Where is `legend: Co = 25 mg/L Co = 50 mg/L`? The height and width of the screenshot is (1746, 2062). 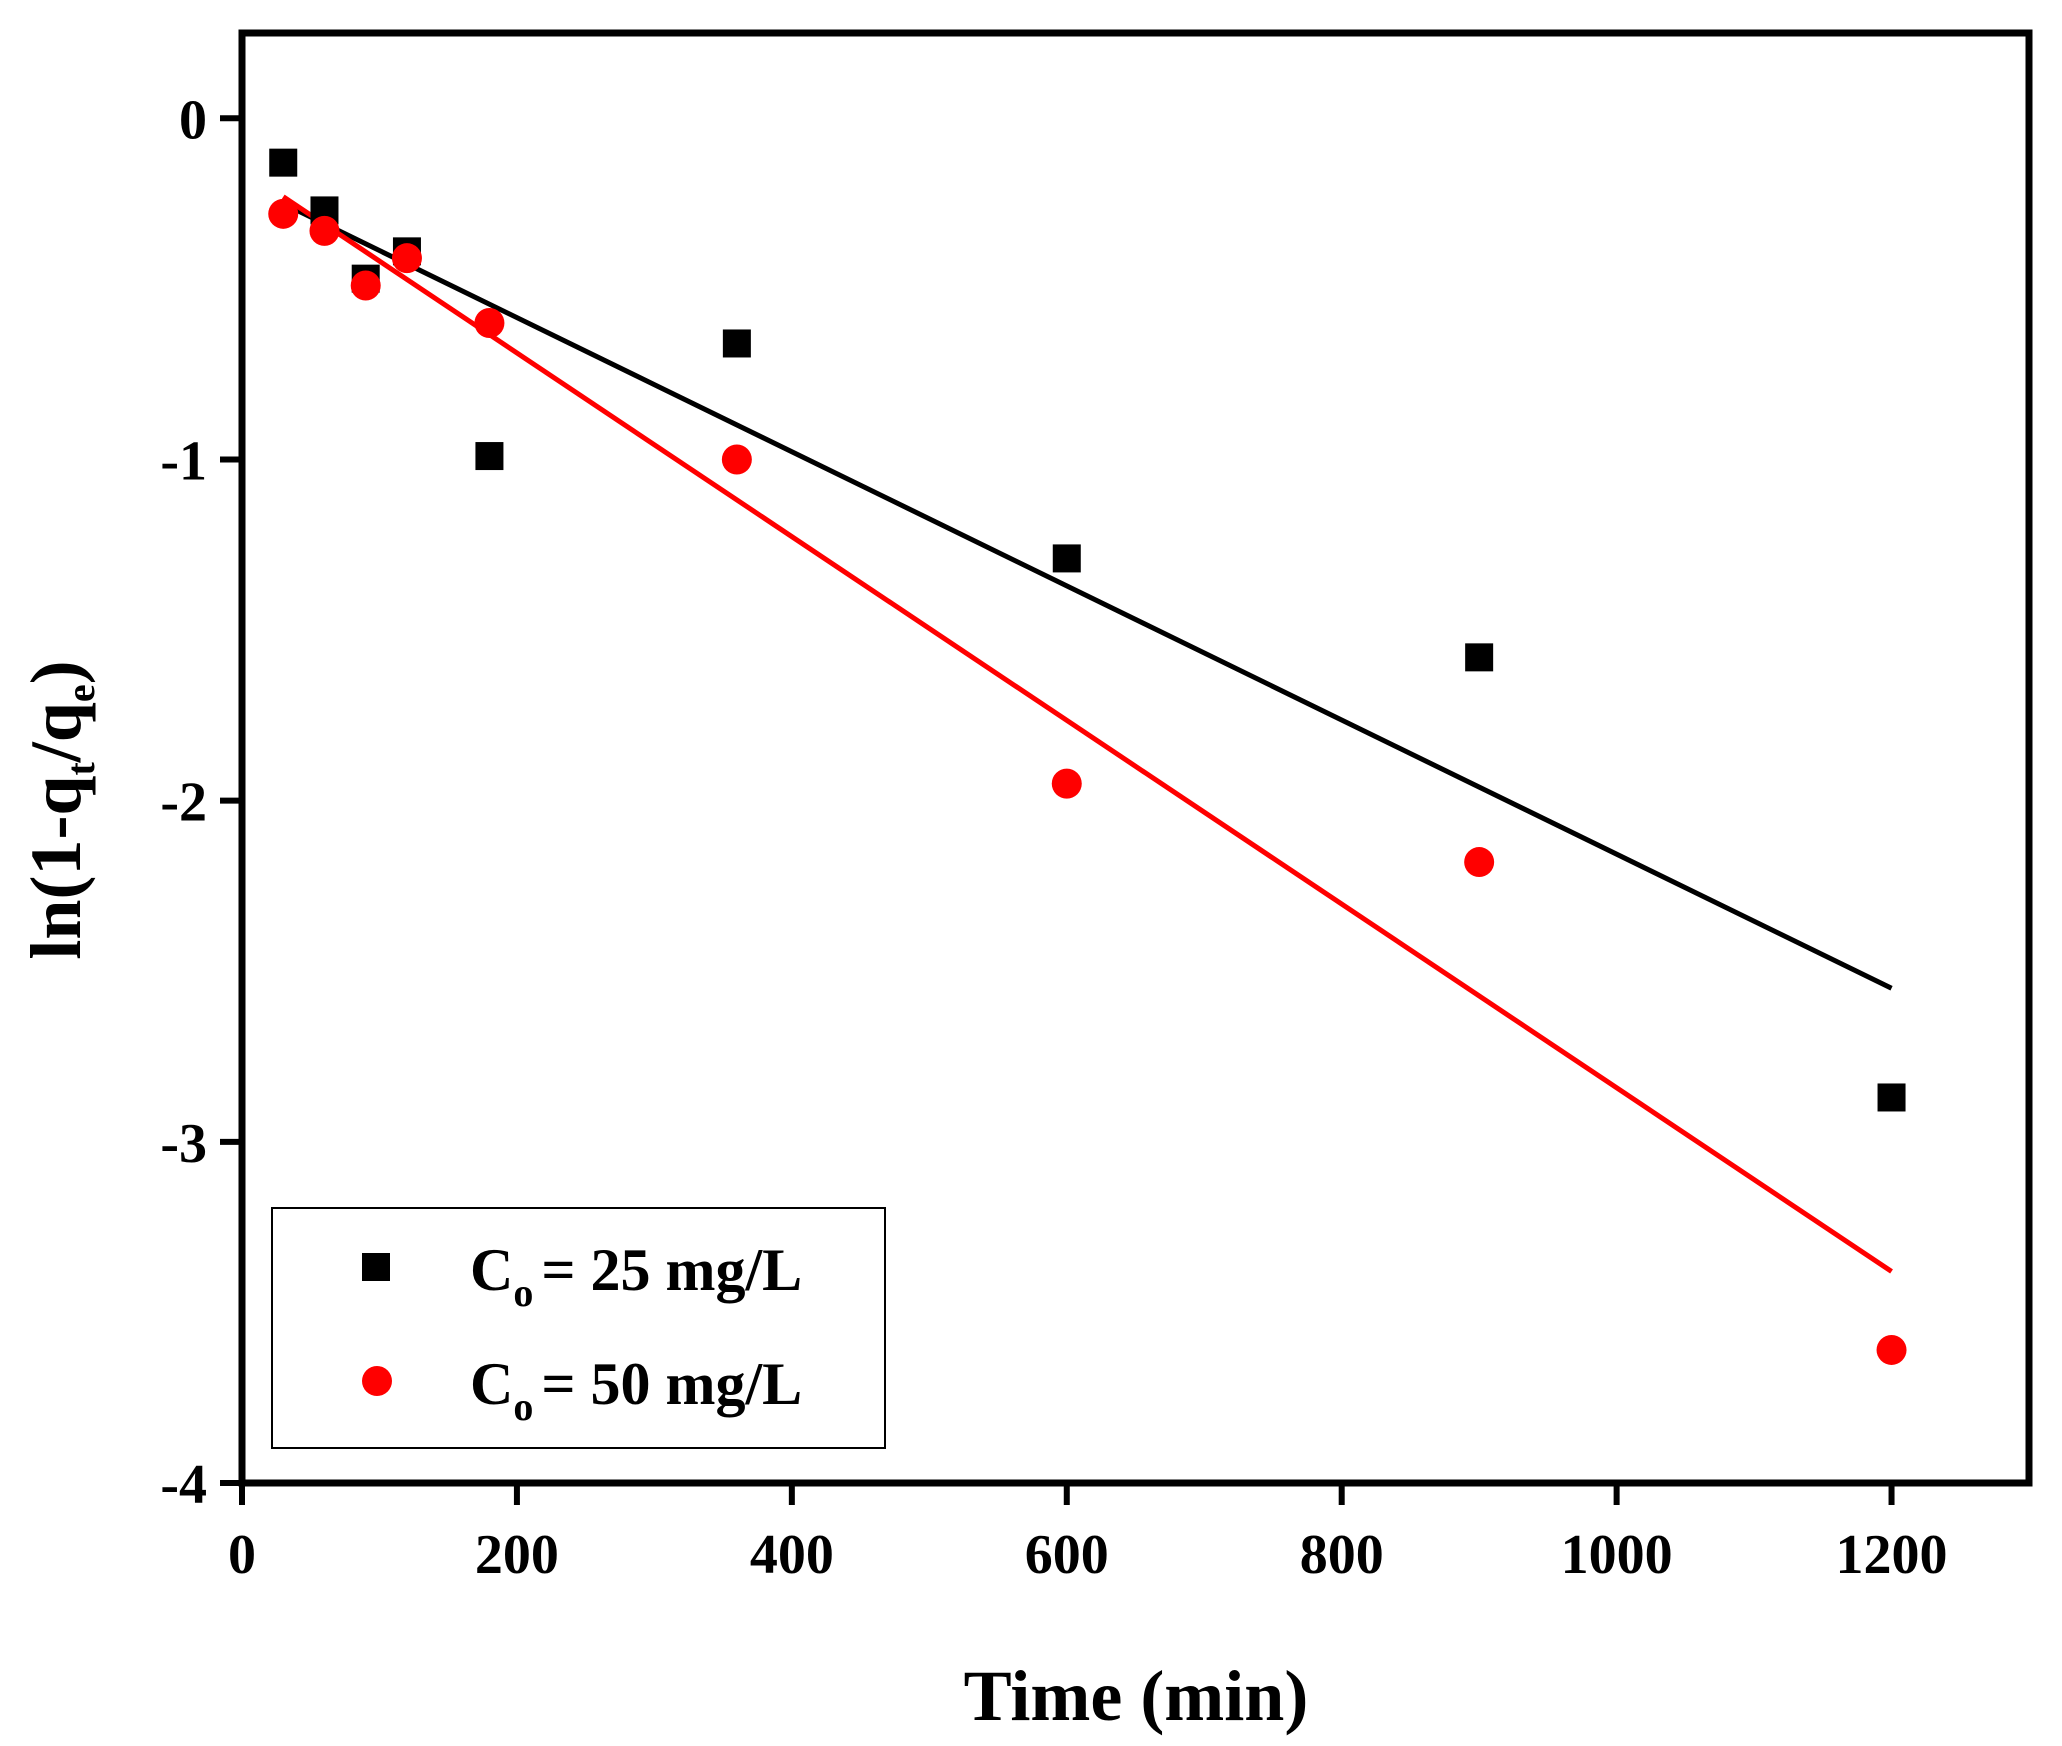 legend: Co = 25 mg/L Co = 50 mg/L is located at coordinates (578, 1328).